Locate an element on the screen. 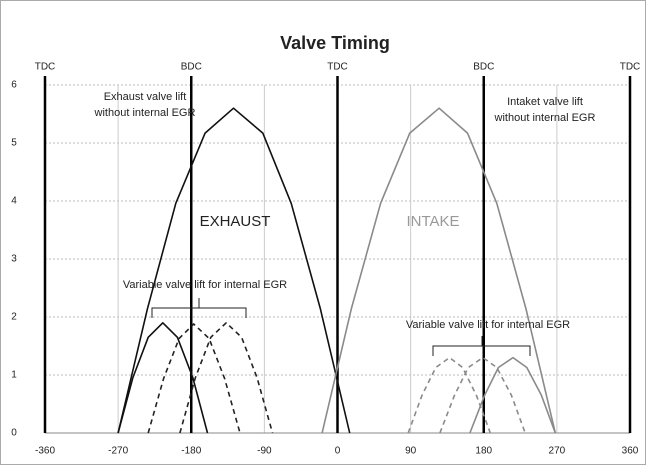 The image size is (646, 465). x-tick-label: -360 is located at coordinates (45, 451).